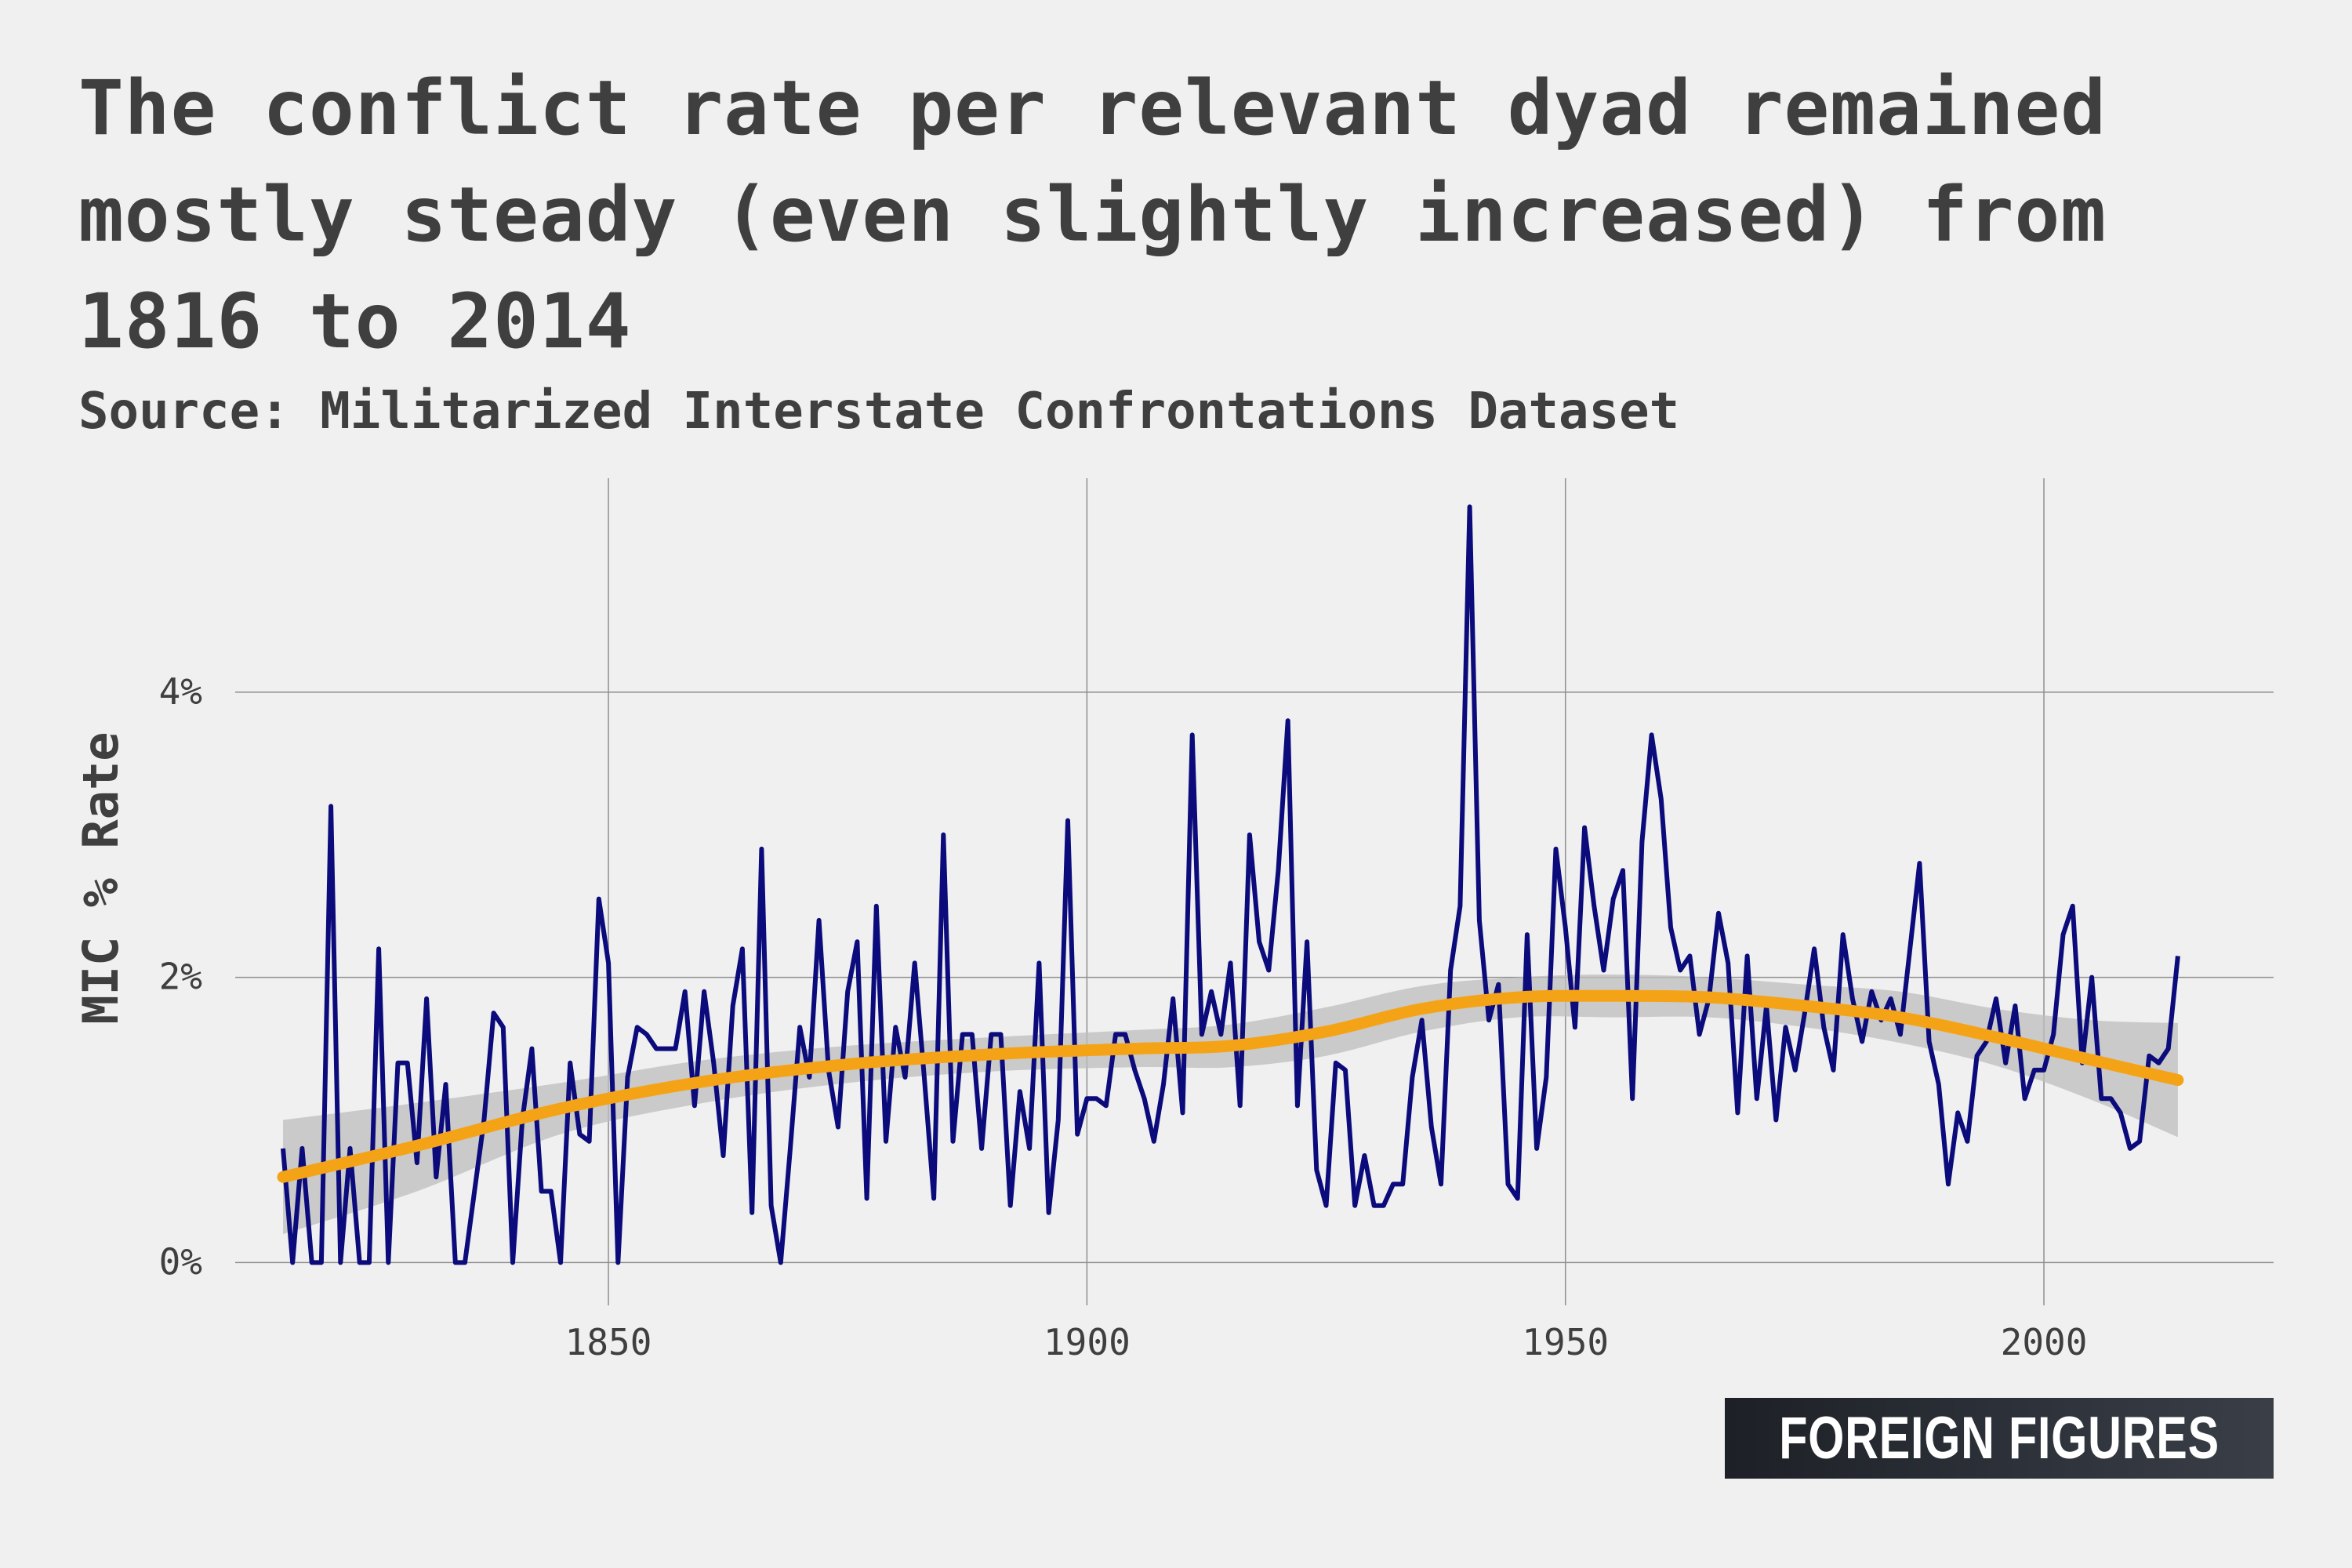 This screenshot has height=1568, width=2352. Describe the element at coordinates (100, 877) in the screenshot. I see `y-axis-title: MIC % Rate` at that location.